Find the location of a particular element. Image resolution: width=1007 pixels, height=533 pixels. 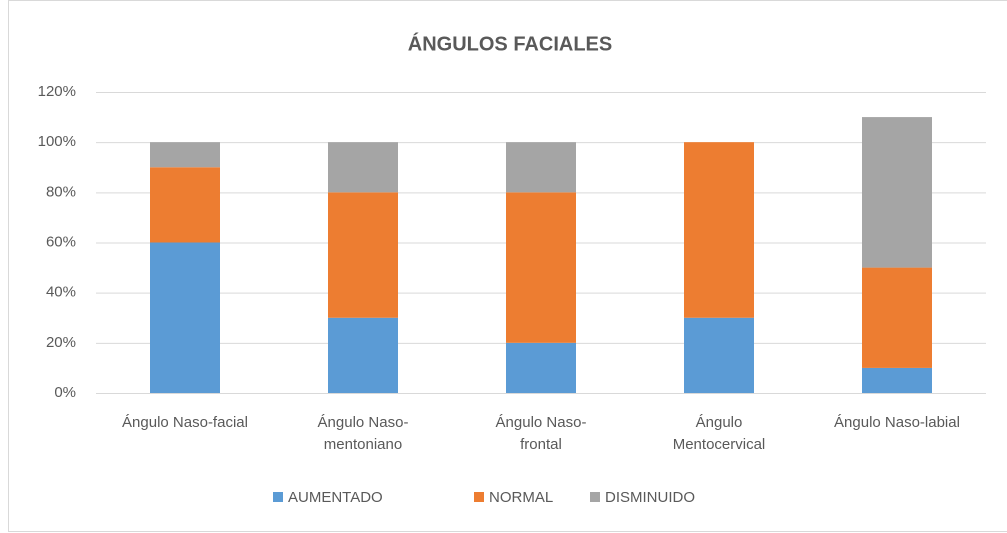

y-tick-label: 100% is located at coordinates (57, 141).